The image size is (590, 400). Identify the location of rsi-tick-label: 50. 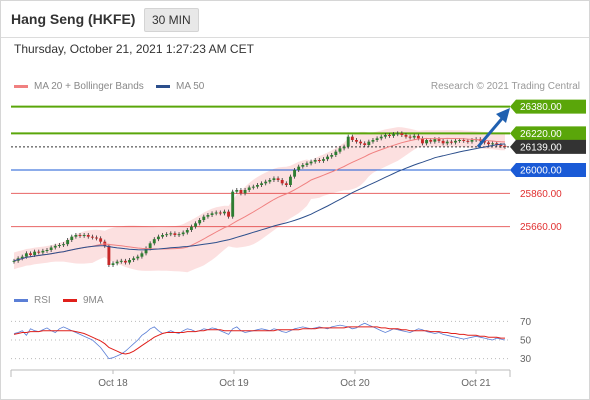
(526, 341).